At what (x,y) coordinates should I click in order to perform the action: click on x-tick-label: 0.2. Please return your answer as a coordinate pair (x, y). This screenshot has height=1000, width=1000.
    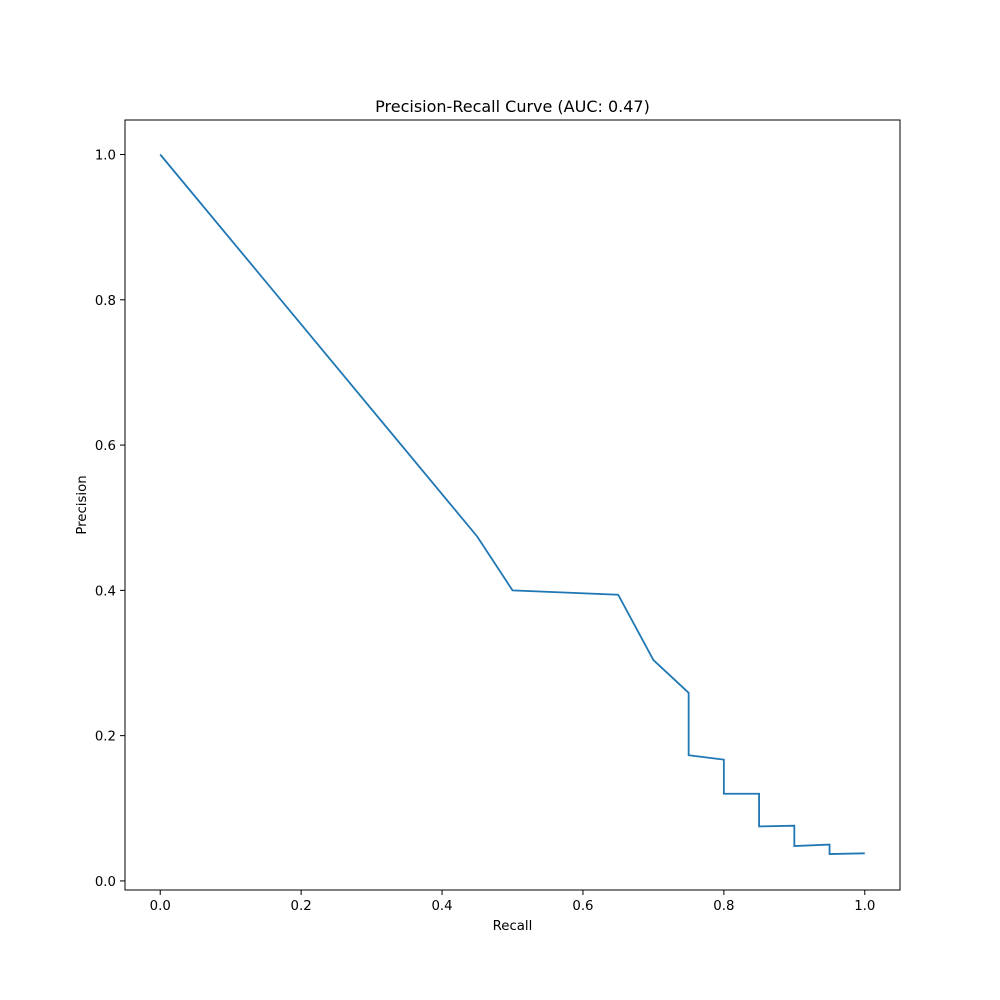
    Looking at the image, I should click on (301, 906).